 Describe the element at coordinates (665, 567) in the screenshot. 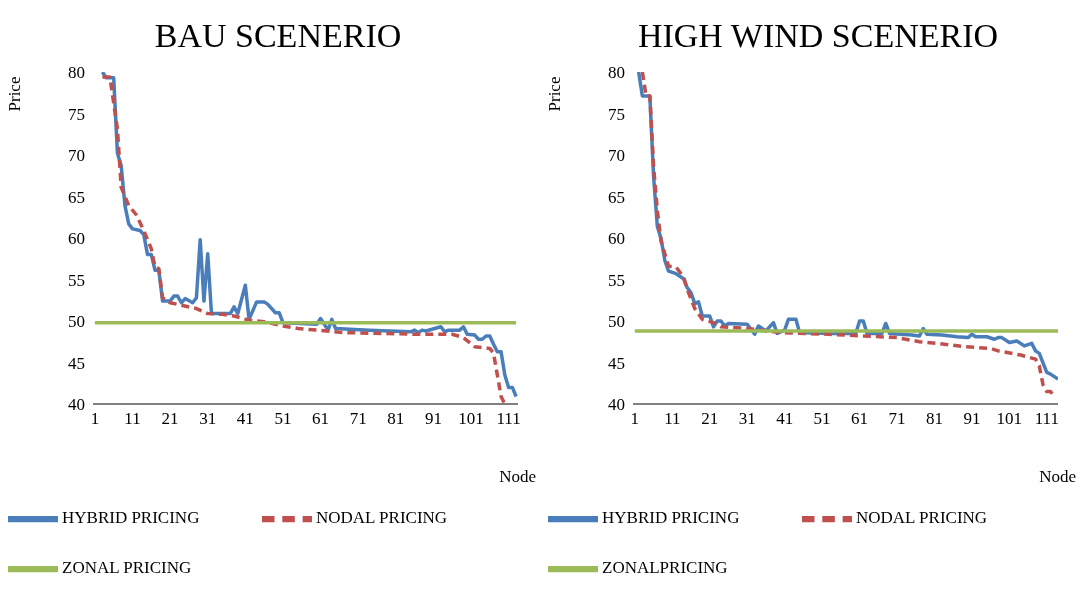

I see `legend-label: ZONALPRICING` at that location.